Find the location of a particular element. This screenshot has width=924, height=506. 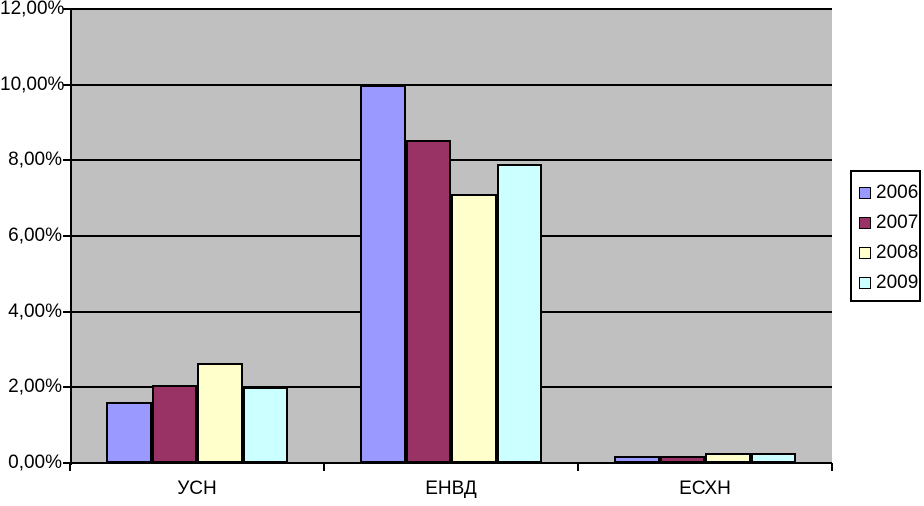

bar-2009-ЕНВД is located at coordinates (519, 313).